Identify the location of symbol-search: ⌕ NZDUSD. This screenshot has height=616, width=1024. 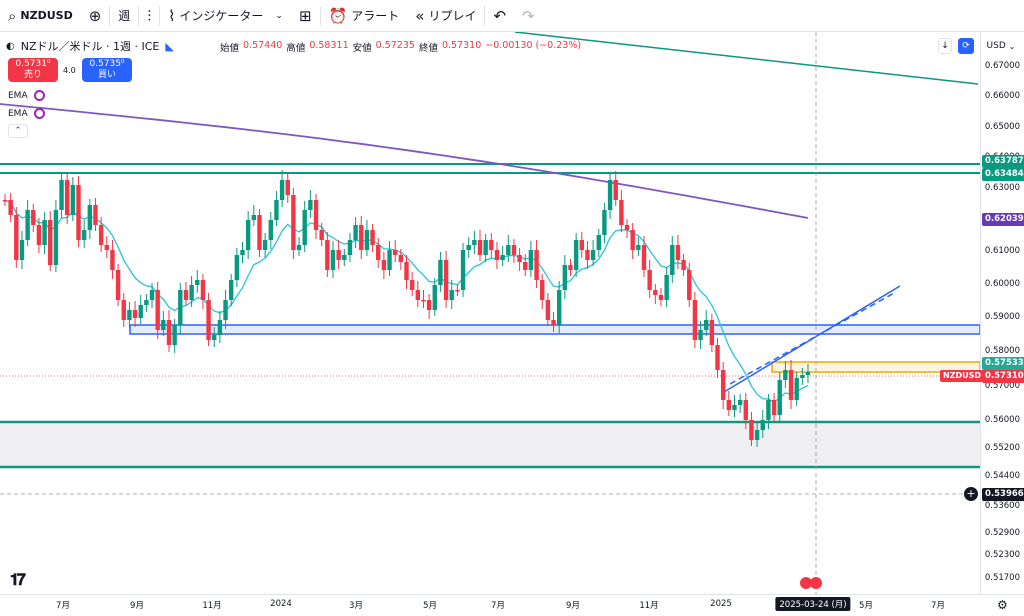
(40, 16).